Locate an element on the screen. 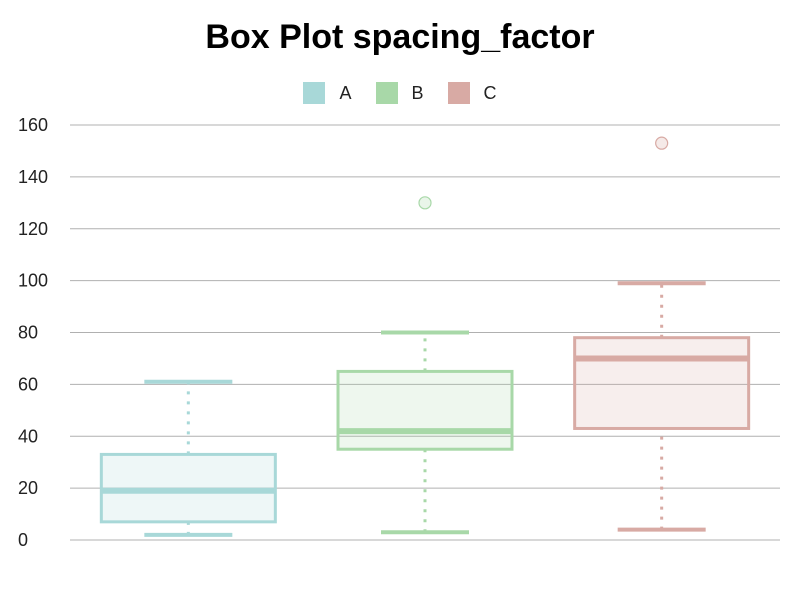 This screenshot has height=600, width=800. legend: A B C is located at coordinates (400, 93).